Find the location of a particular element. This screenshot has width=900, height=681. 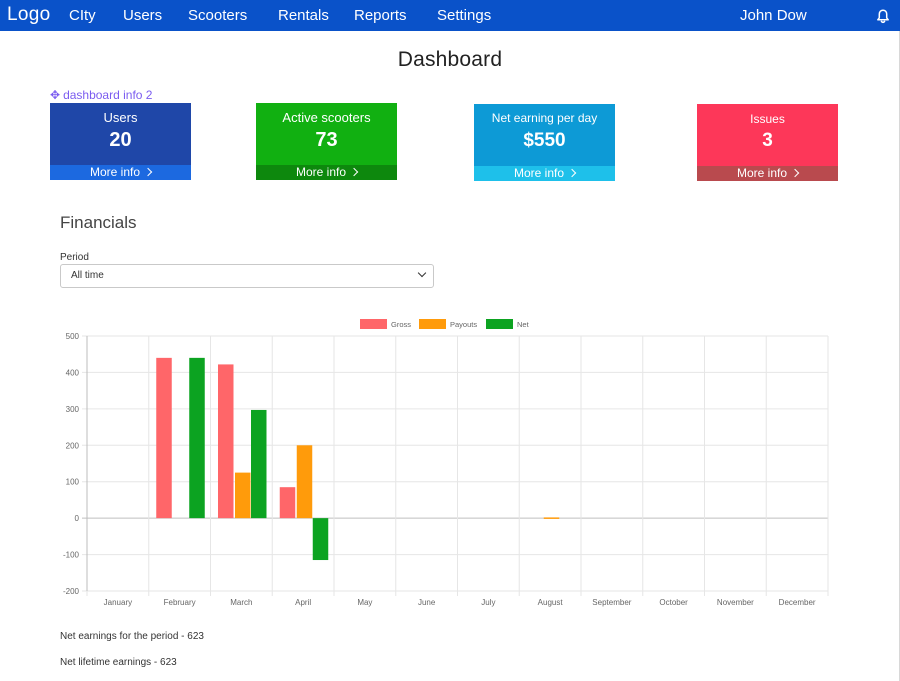

legend-label: Gross is located at coordinates (401, 324).